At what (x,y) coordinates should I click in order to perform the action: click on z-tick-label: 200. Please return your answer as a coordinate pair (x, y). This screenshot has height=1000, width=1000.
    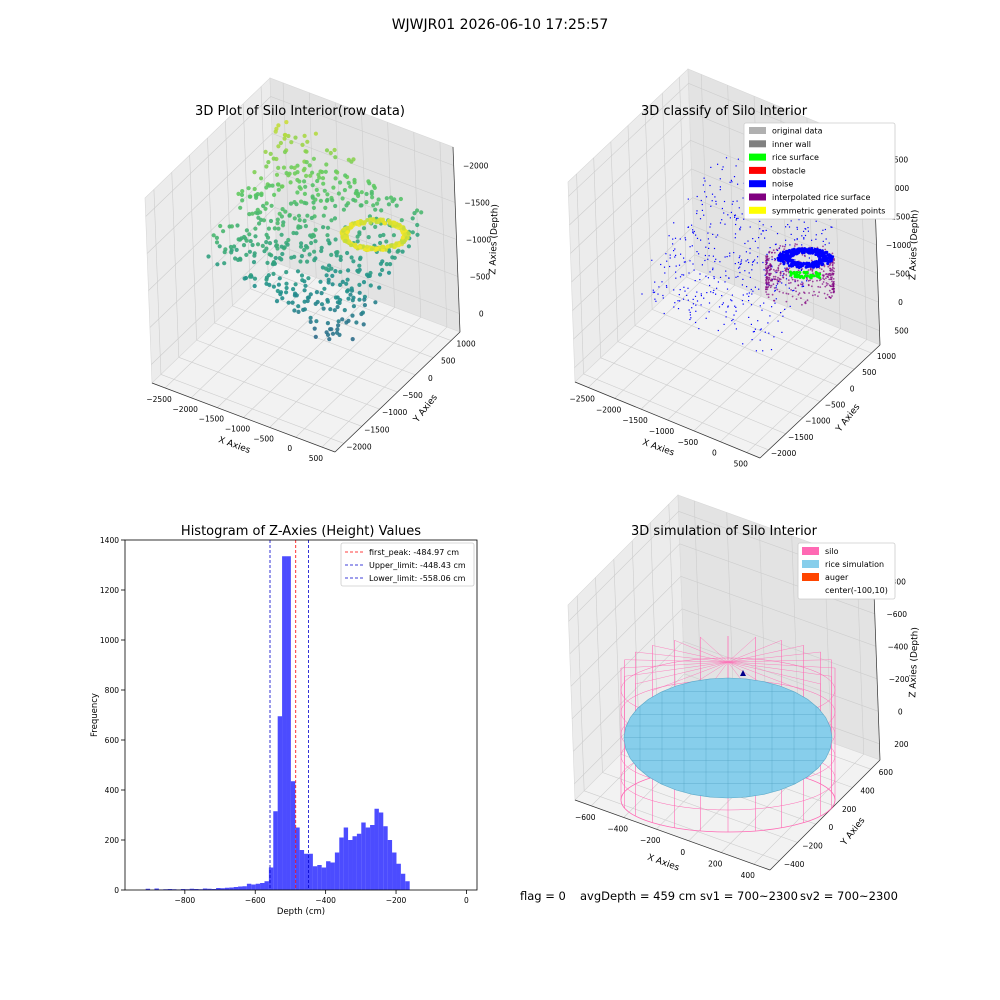
    Looking at the image, I should click on (901, 744).